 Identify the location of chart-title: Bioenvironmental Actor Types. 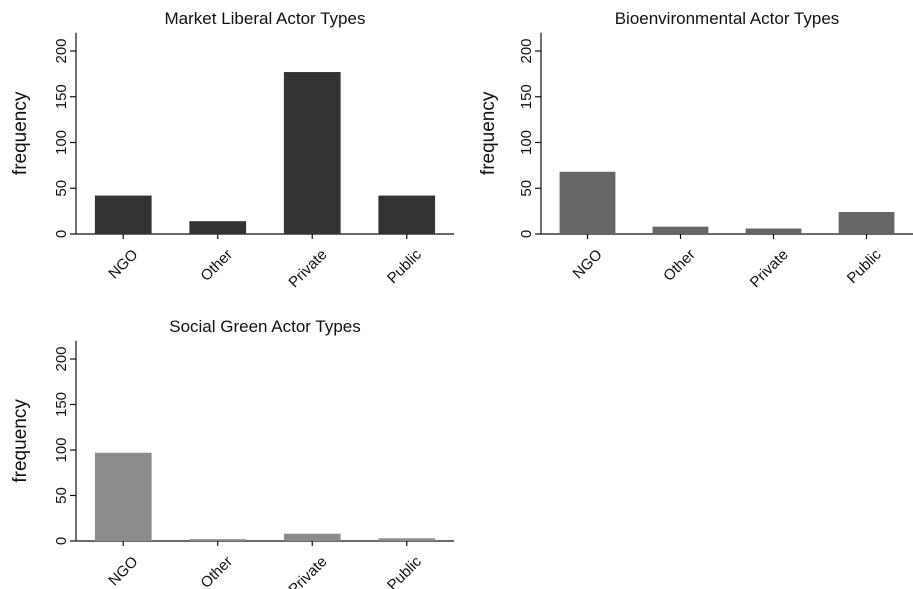
(727, 18).